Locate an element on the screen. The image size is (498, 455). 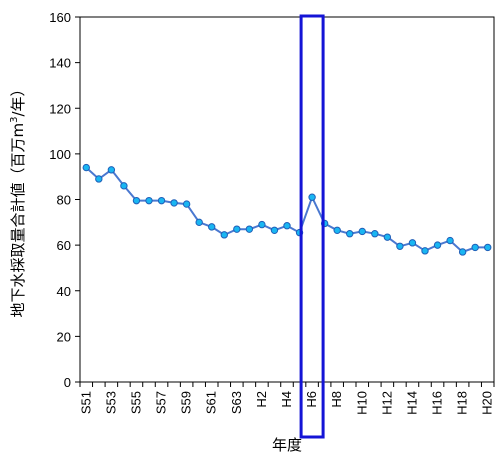
y-tick-label: 20 is located at coordinates (64, 336).